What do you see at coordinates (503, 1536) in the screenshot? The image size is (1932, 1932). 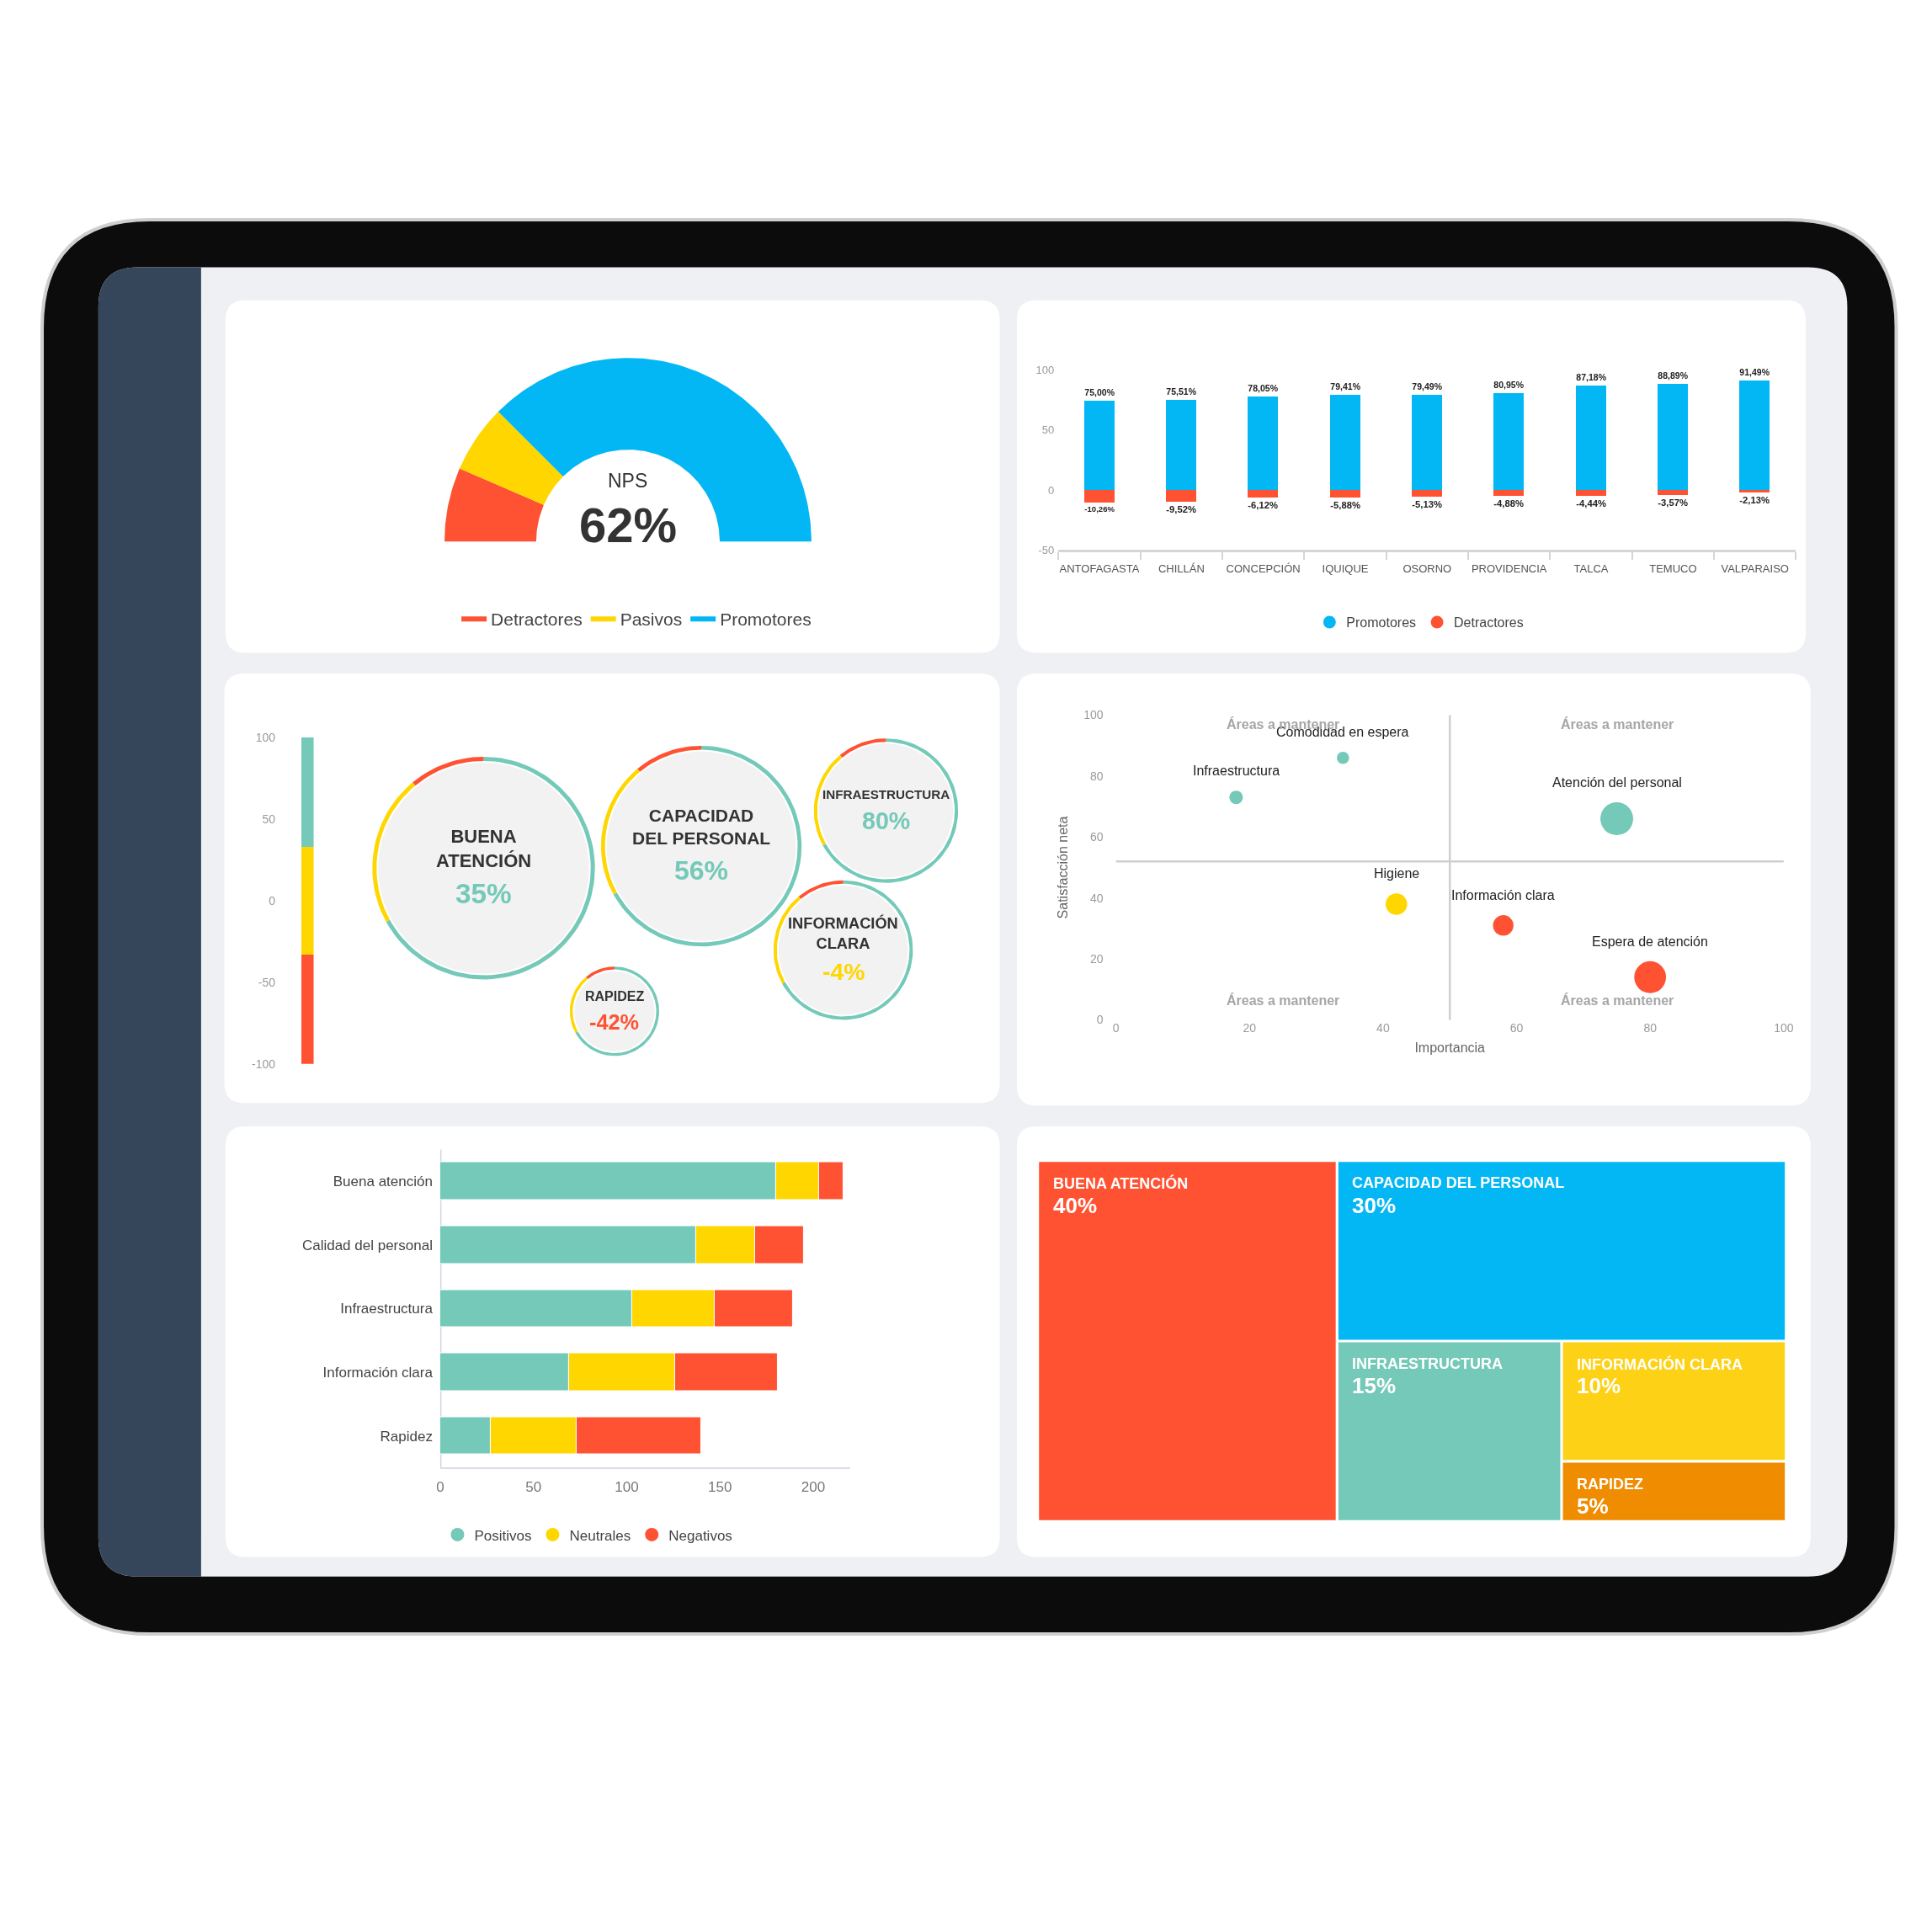 I see `legend-label: Positivos` at bounding box center [503, 1536].